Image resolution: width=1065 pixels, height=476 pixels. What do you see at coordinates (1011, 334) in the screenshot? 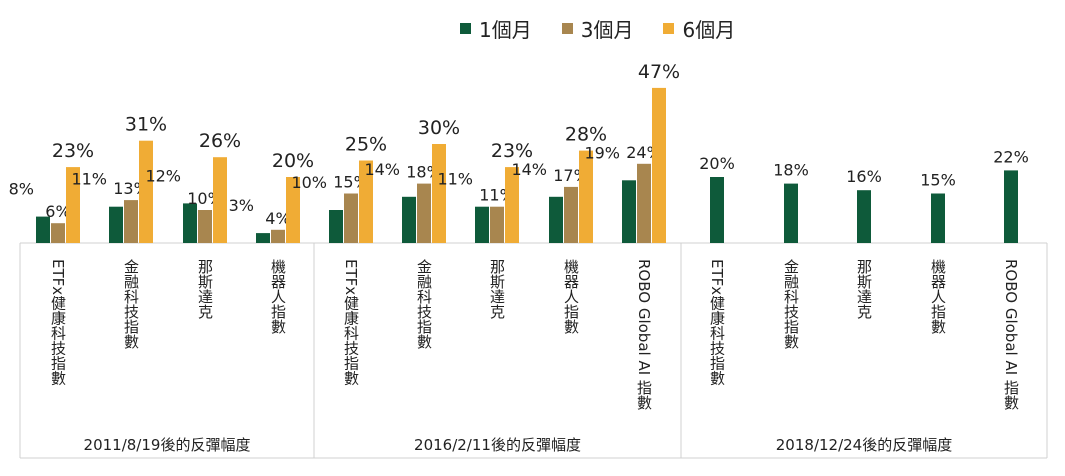
I see `category-label-g2-c4: ROBO Global AI 指數` at bounding box center [1011, 334].